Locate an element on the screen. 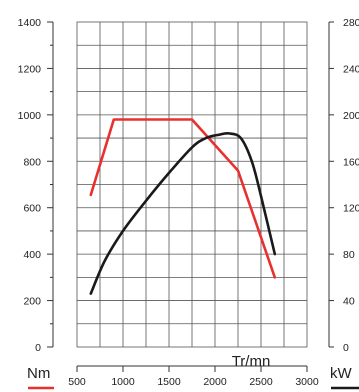  x-tick-label: 1500 is located at coordinates (169, 382).